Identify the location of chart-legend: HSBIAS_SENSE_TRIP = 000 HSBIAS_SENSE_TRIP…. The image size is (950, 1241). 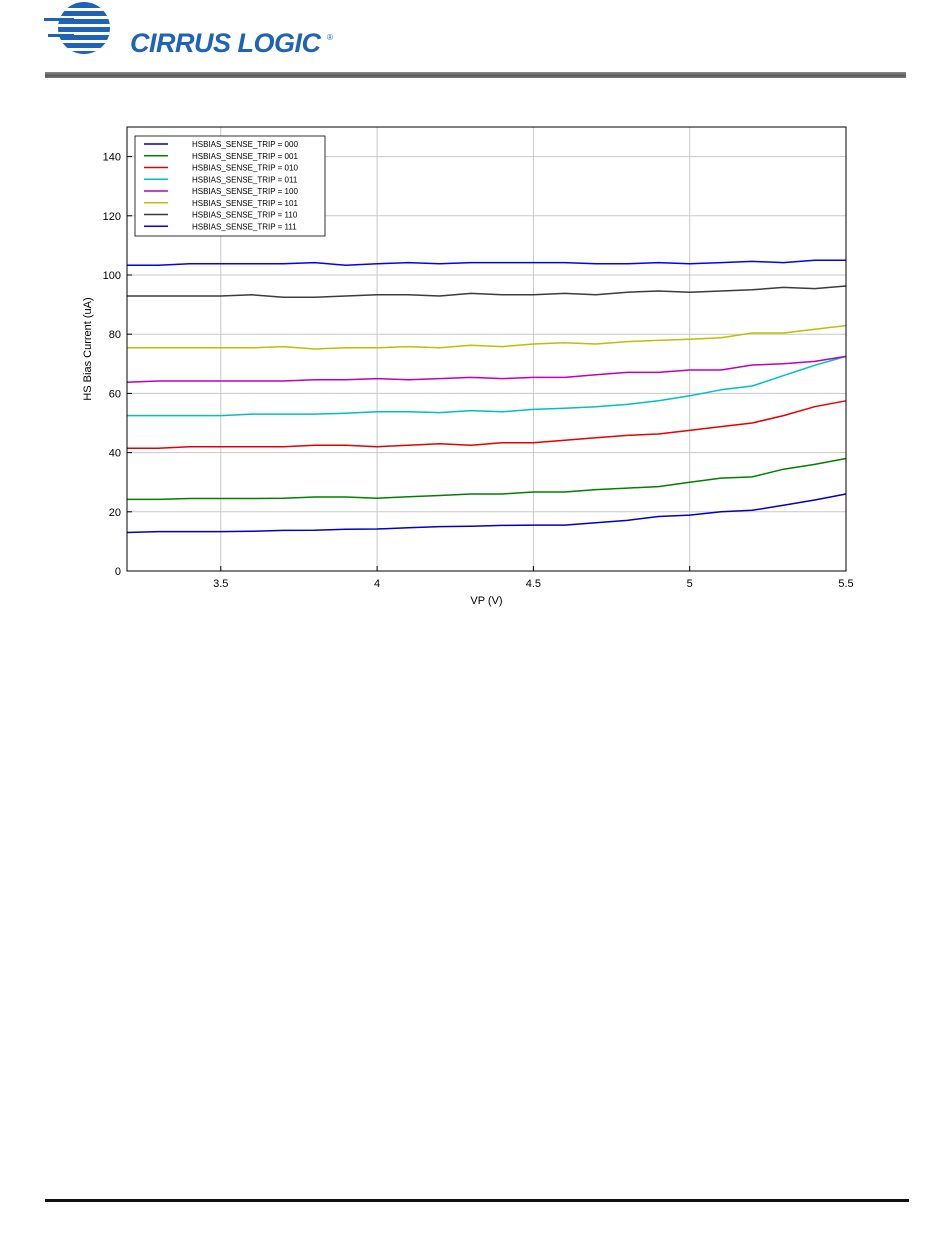
(230, 186).